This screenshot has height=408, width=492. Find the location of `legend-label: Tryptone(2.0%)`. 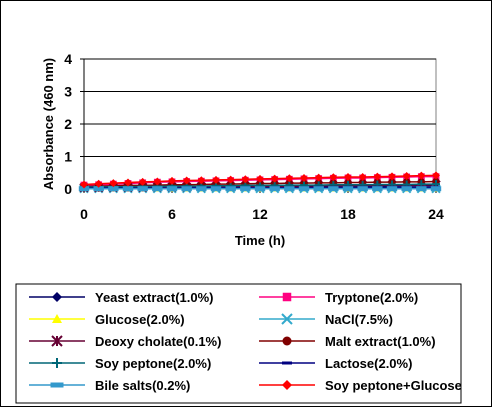

legend-label: Tryptone(2.0%) is located at coordinates (371, 297).